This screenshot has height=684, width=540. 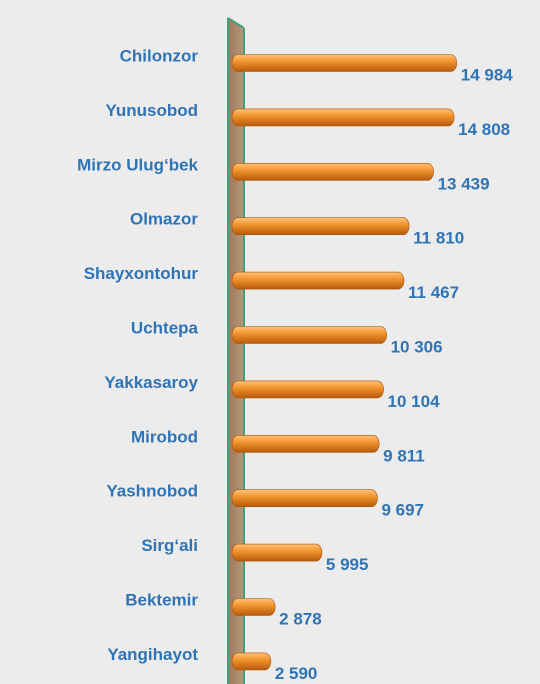 What do you see at coordinates (487, 74) in the screenshot?
I see `value-label: 14 984` at bounding box center [487, 74].